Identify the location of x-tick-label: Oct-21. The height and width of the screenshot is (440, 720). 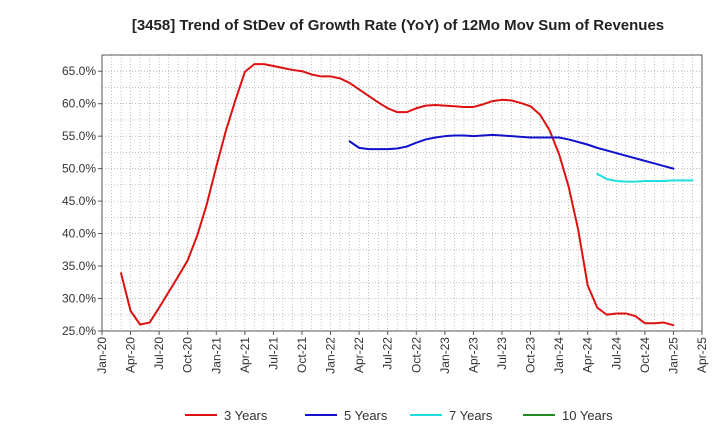
(302, 355).